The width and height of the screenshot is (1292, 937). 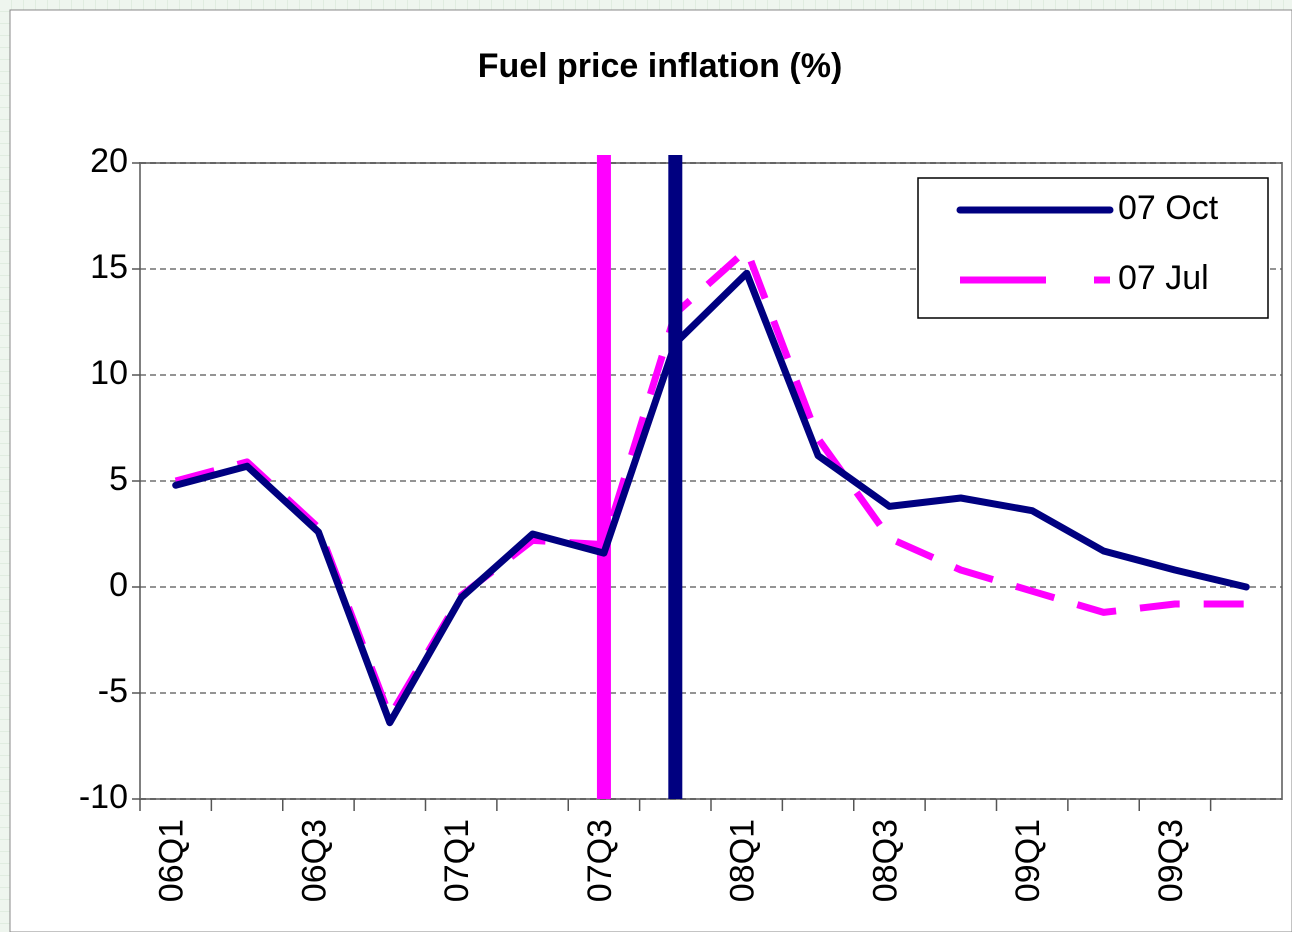 What do you see at coordinates (172, 860) in the screenshot?
I see `x-tick-label: 06Q1` at bounding box center [172, 860].